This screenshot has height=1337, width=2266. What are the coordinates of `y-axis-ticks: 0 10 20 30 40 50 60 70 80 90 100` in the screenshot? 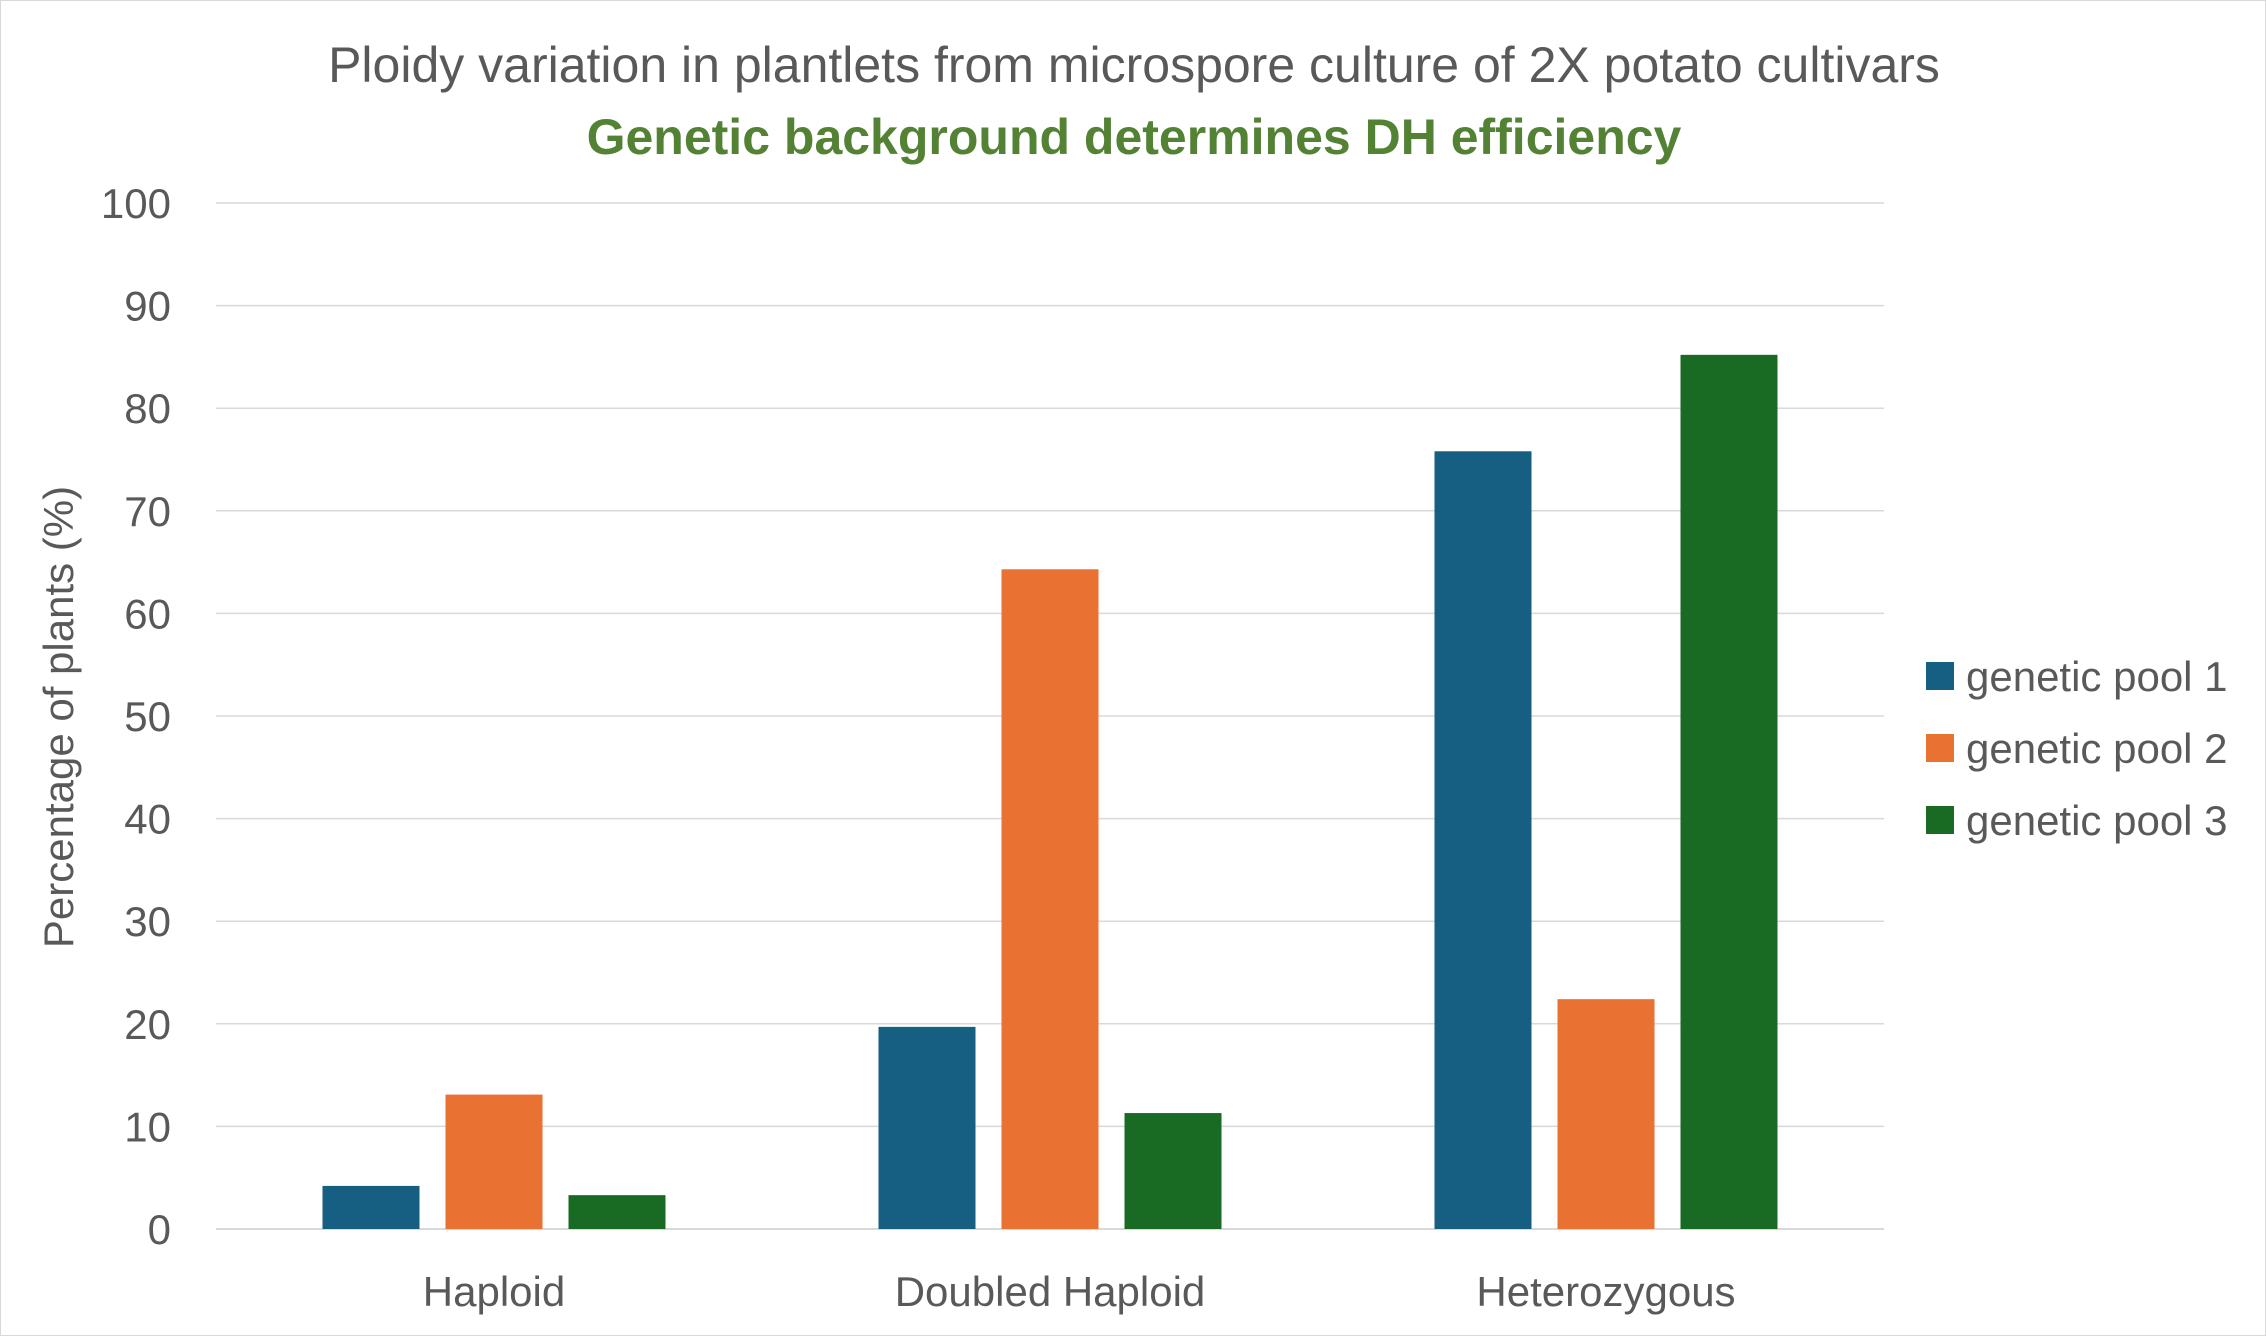 It's located at (136, 716).